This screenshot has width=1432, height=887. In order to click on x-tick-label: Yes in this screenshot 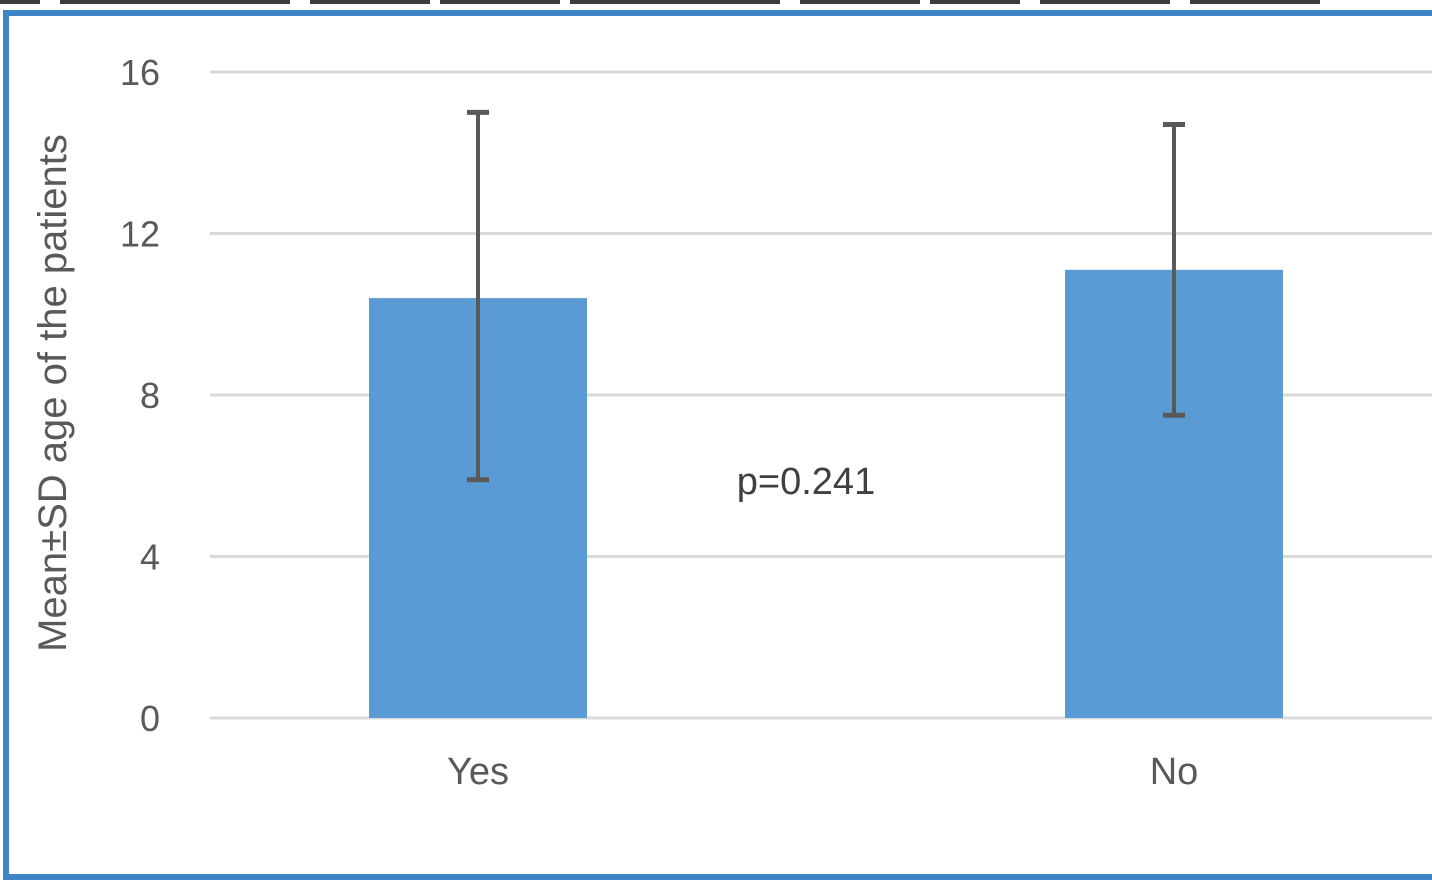, I will do `click(478, 772)`.